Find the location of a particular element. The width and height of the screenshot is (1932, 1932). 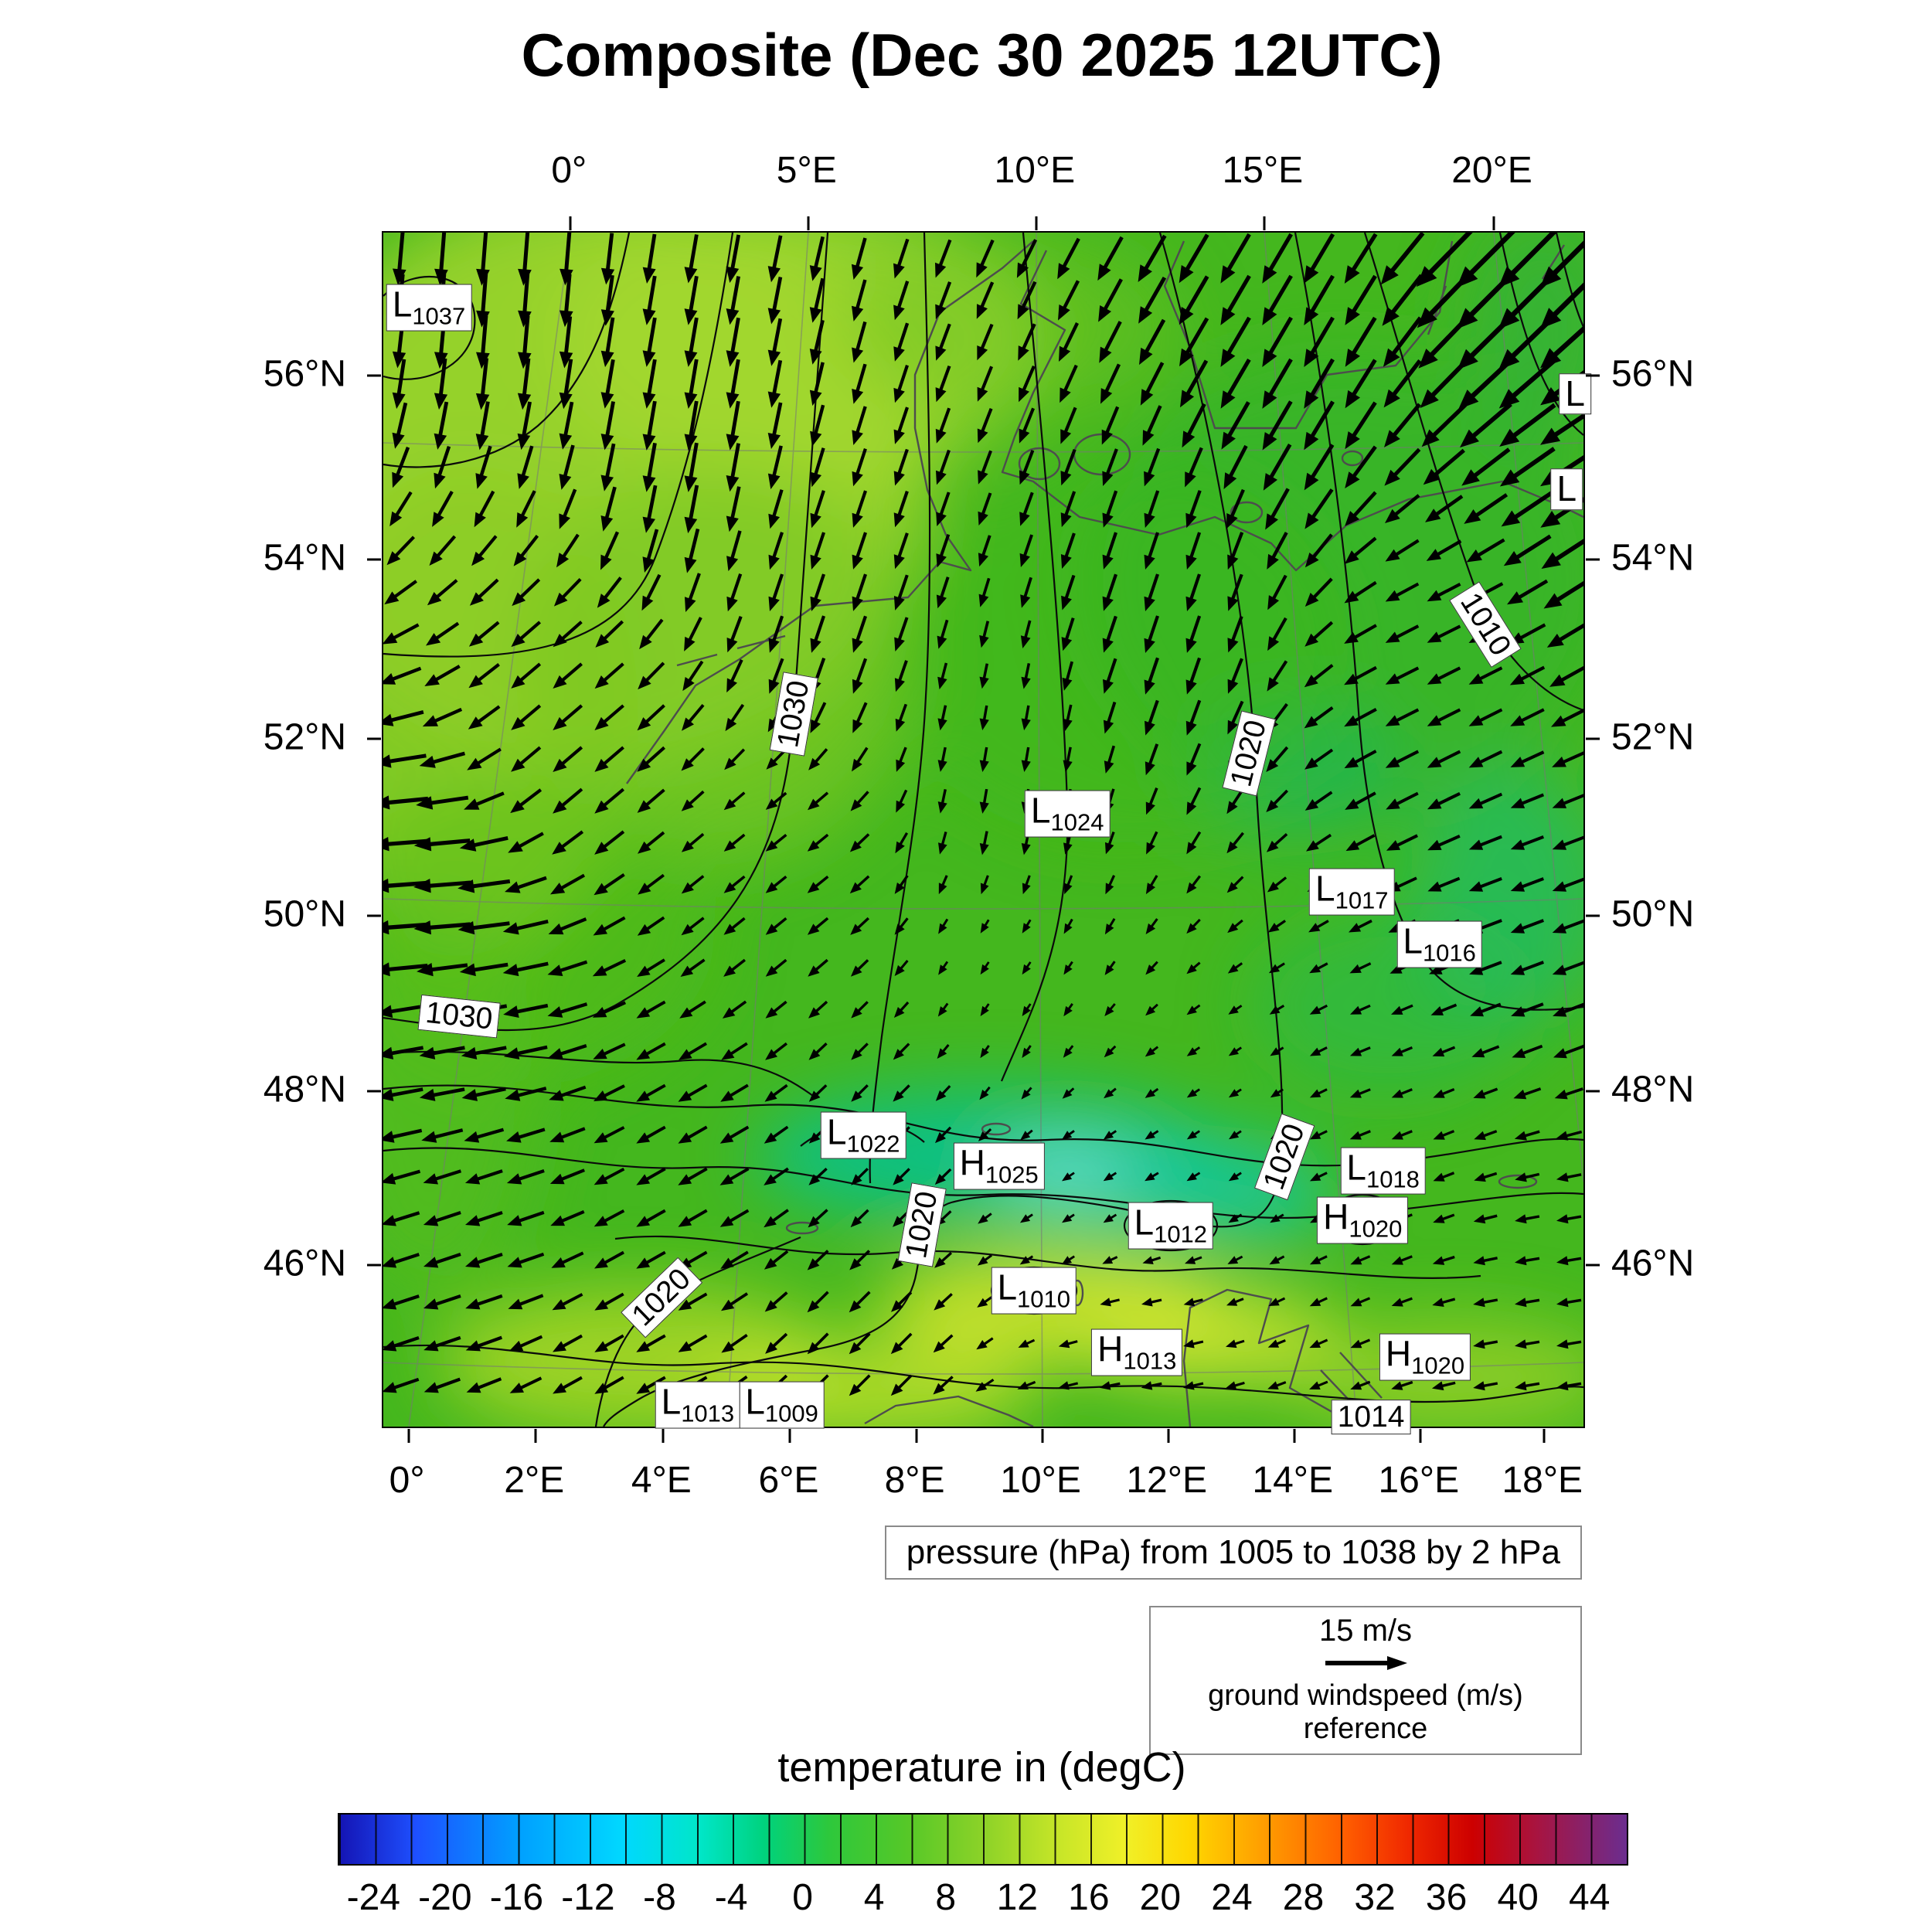

colorbar-tick-label: -20 is located at coordinates (445, 1898).